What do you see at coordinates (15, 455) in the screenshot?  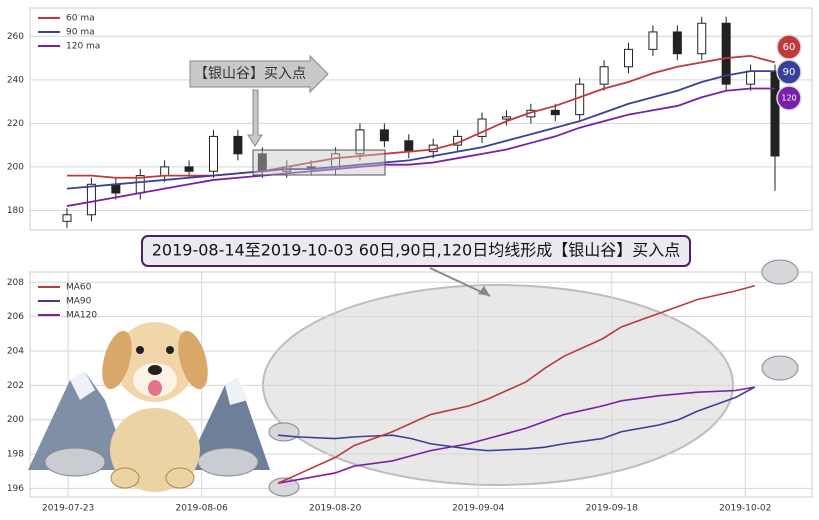 I see `y-tick-label: 198` at bounding box center [15, 455].